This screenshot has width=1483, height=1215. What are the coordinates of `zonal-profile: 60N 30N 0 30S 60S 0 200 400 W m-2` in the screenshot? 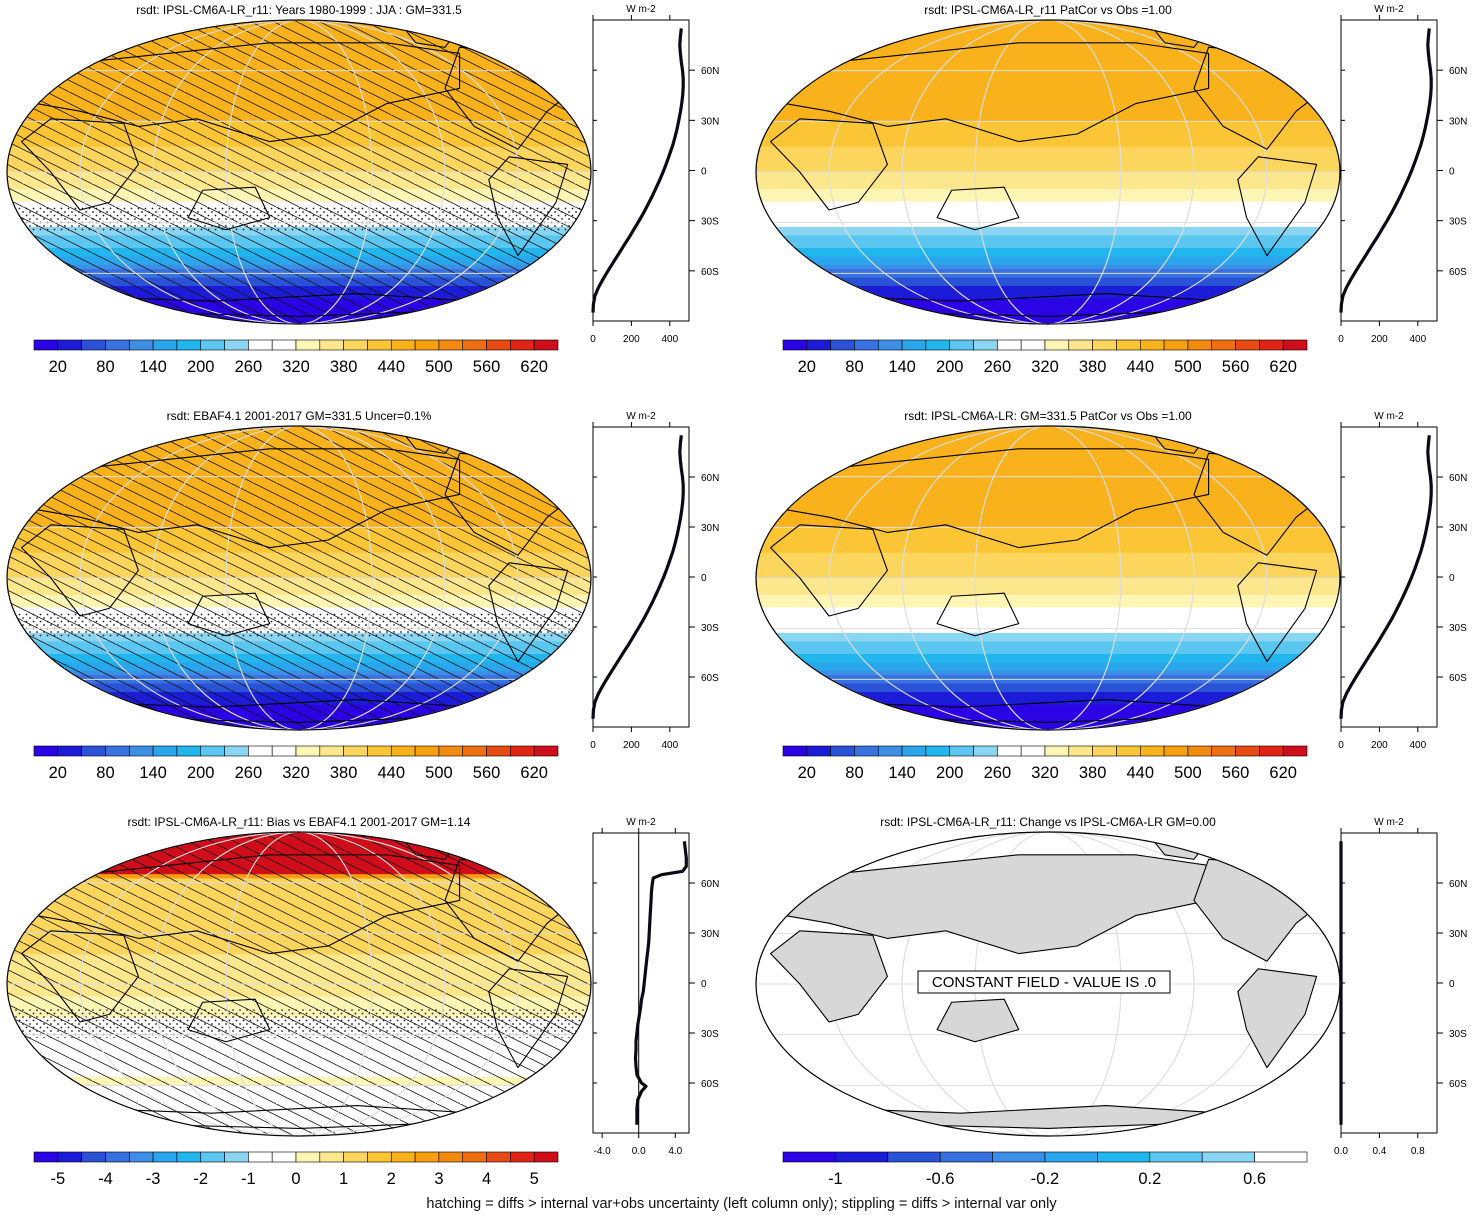 It's located at (654, 581).